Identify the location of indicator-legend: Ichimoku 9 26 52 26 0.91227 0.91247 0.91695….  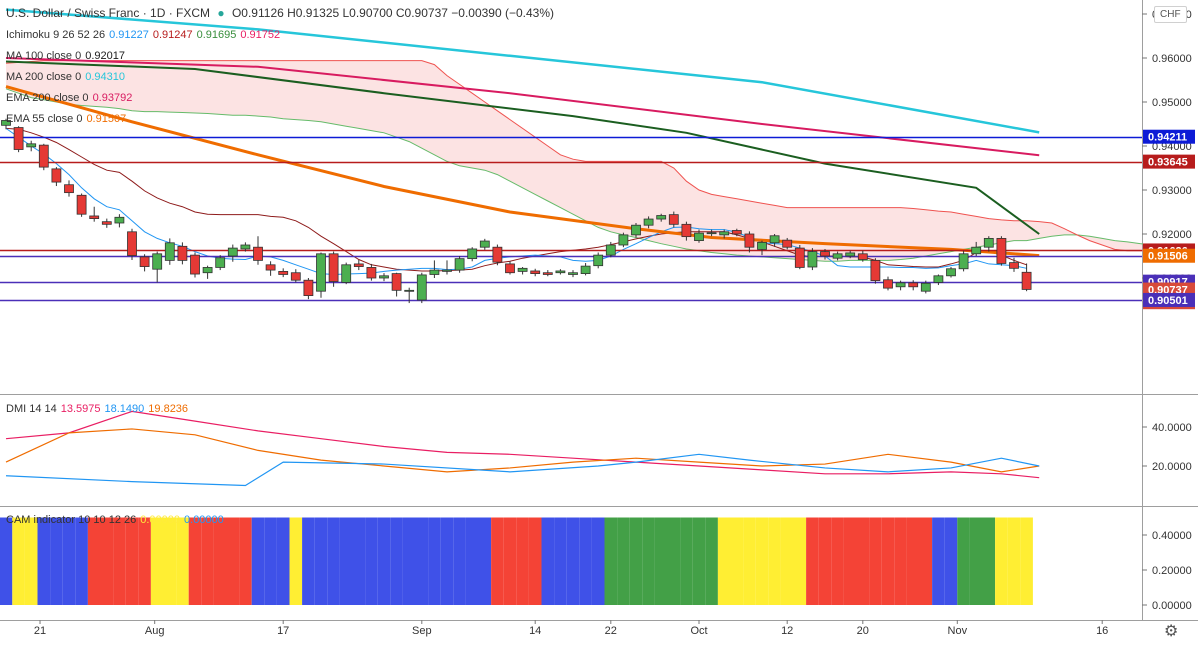
(145, 35).